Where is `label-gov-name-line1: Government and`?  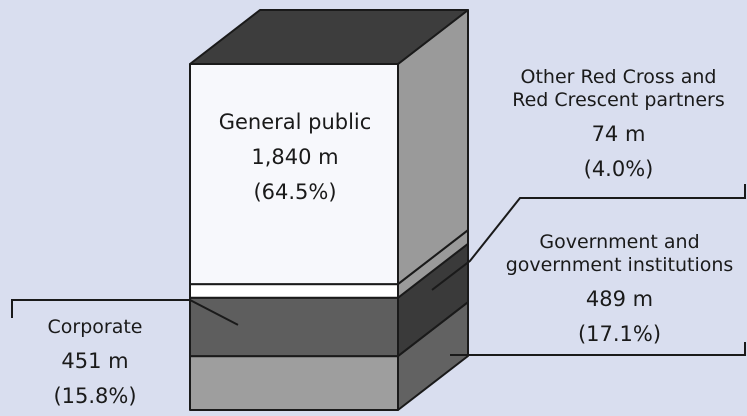
label-gov-name-line1: Government and is located at coordinates (619, 242).